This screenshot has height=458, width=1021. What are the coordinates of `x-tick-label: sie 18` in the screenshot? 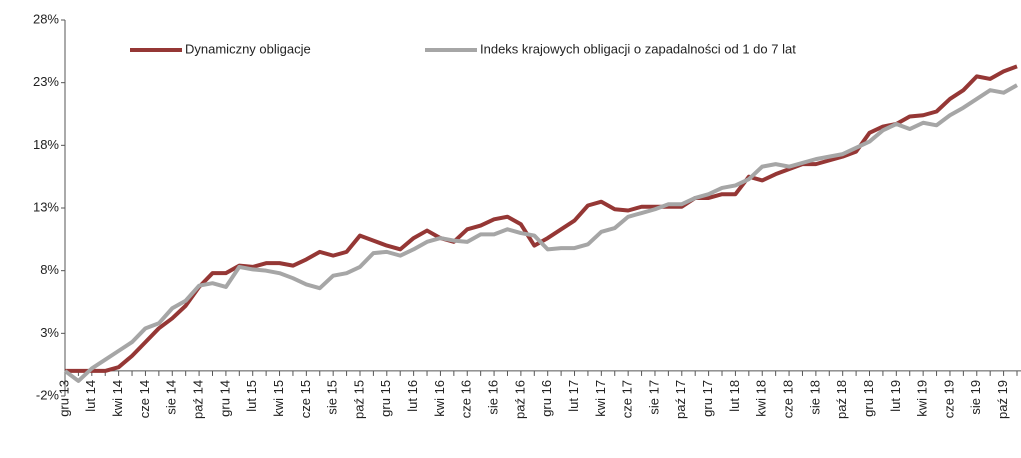 It's located at (814, 397).